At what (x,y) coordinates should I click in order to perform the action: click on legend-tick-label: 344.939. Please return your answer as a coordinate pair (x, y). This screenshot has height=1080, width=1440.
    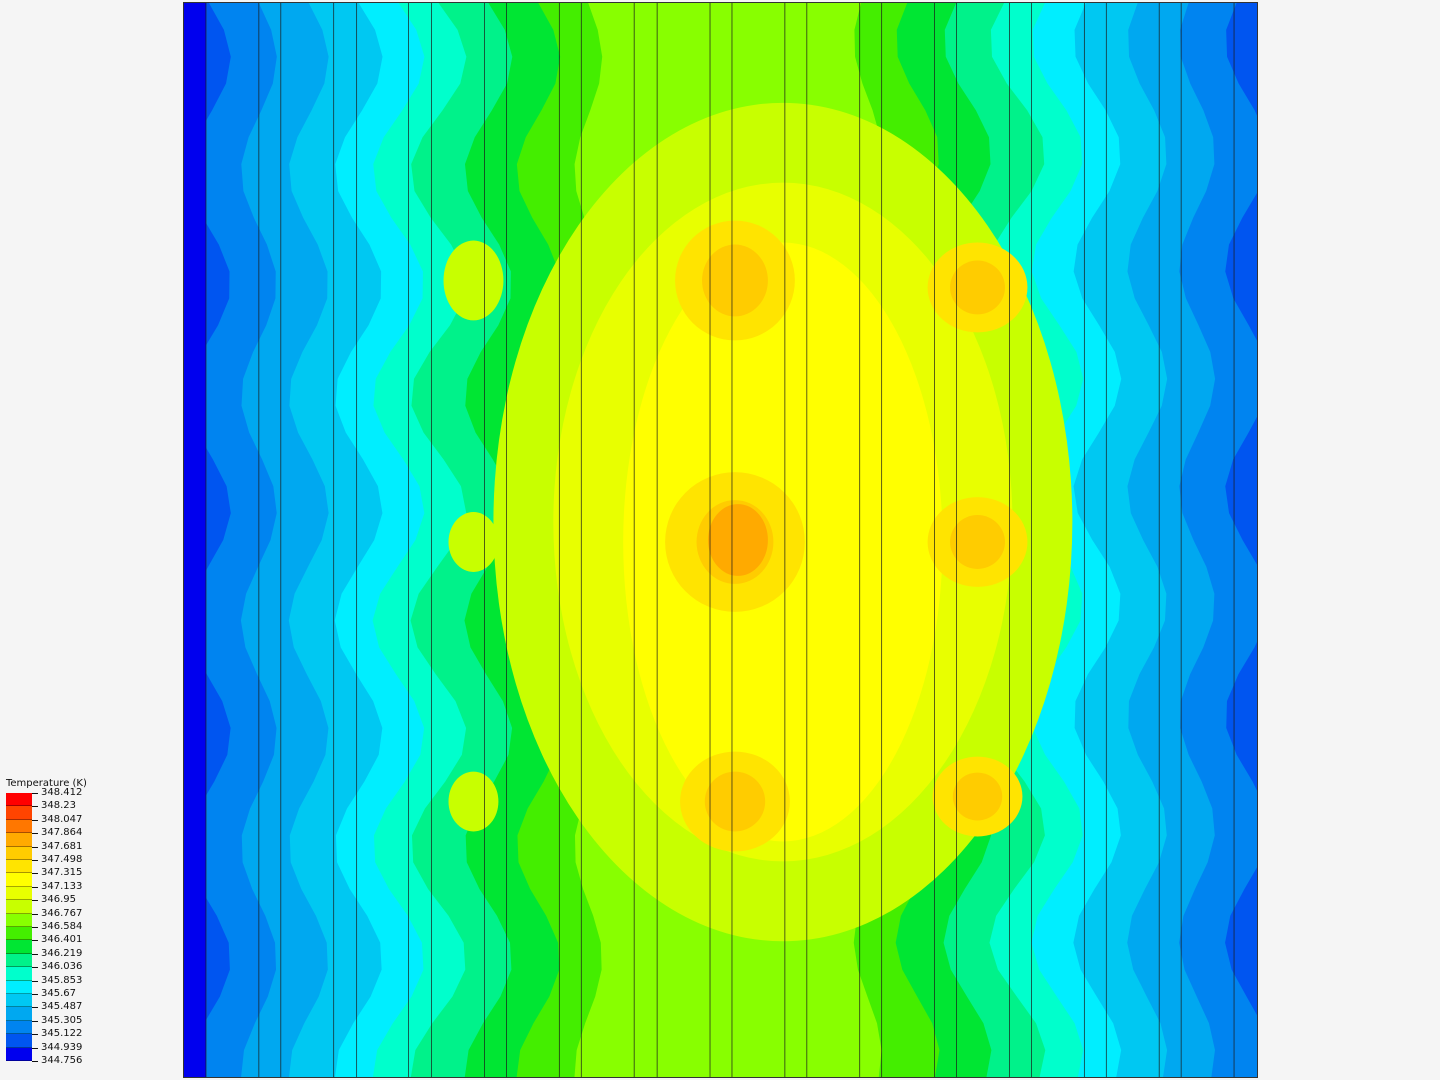
    Looking at the image, I should click on (62, 1047).